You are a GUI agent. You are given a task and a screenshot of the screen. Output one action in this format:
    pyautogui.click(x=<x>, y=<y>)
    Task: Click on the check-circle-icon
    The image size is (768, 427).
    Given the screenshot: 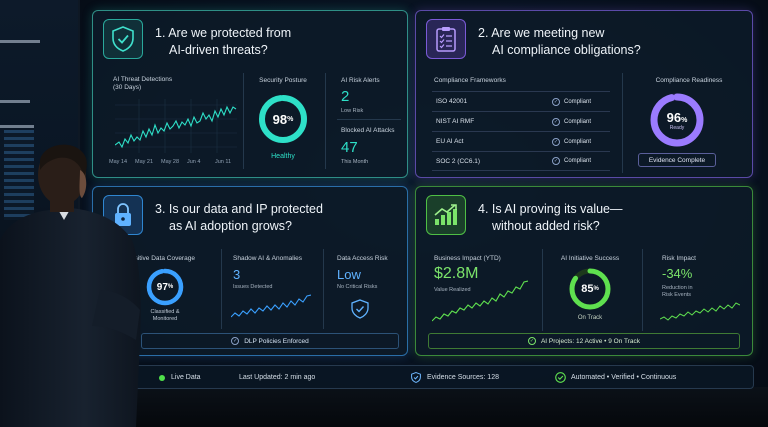 What is the action you would take?
    pyautogui.click(x=560, y=378)
    